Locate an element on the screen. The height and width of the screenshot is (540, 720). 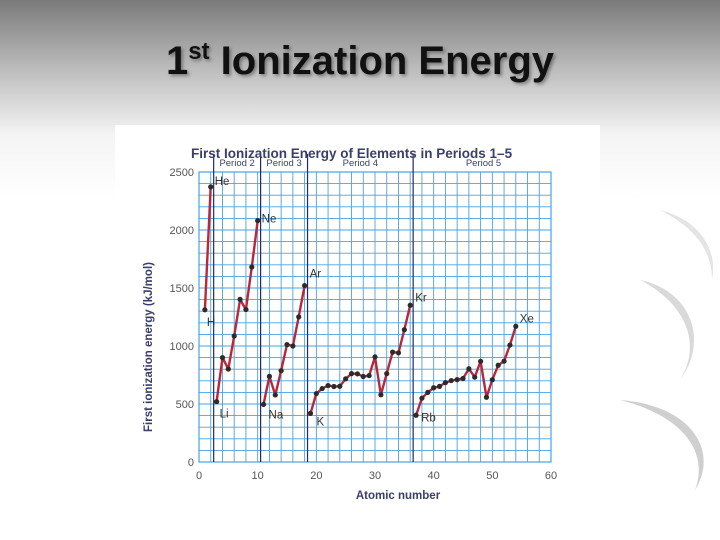
element-label: Na is located at coordinates (276, 415).